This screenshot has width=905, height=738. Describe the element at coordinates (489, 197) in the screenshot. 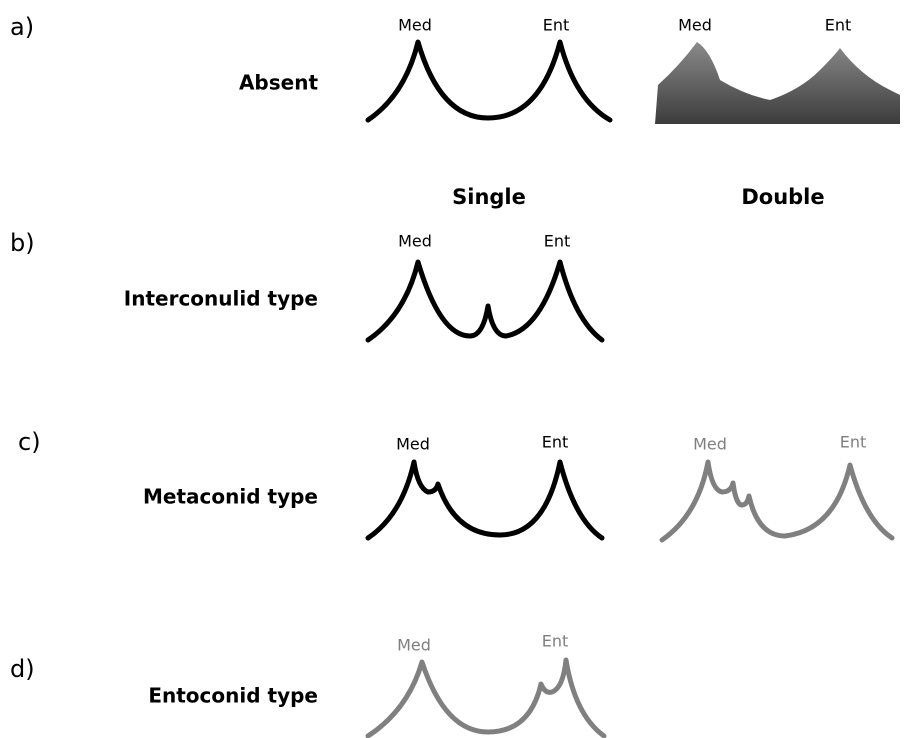

I see `column-header: Single` at that location.